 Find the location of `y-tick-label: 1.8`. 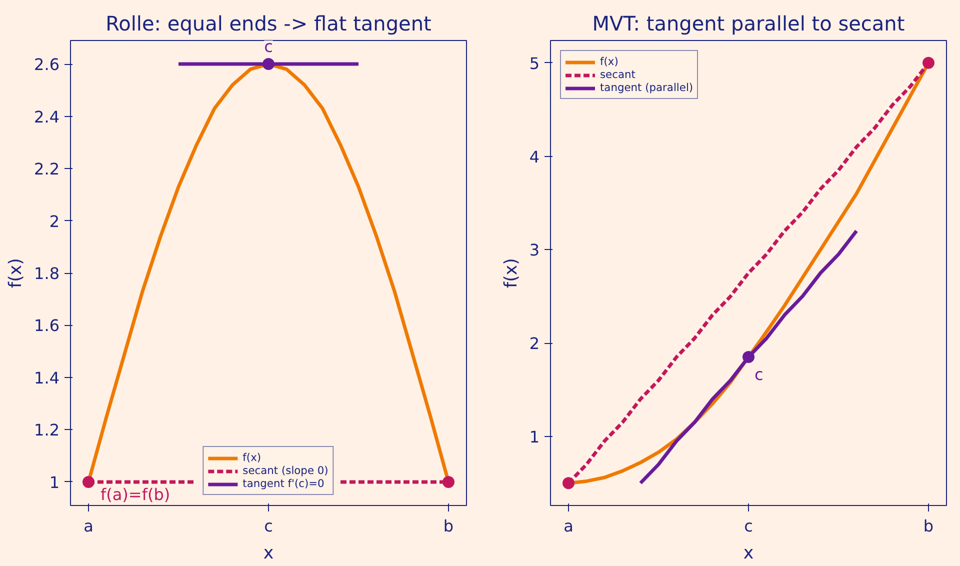

y-tick-label: 1.8 is located at coordinates (47, 273).